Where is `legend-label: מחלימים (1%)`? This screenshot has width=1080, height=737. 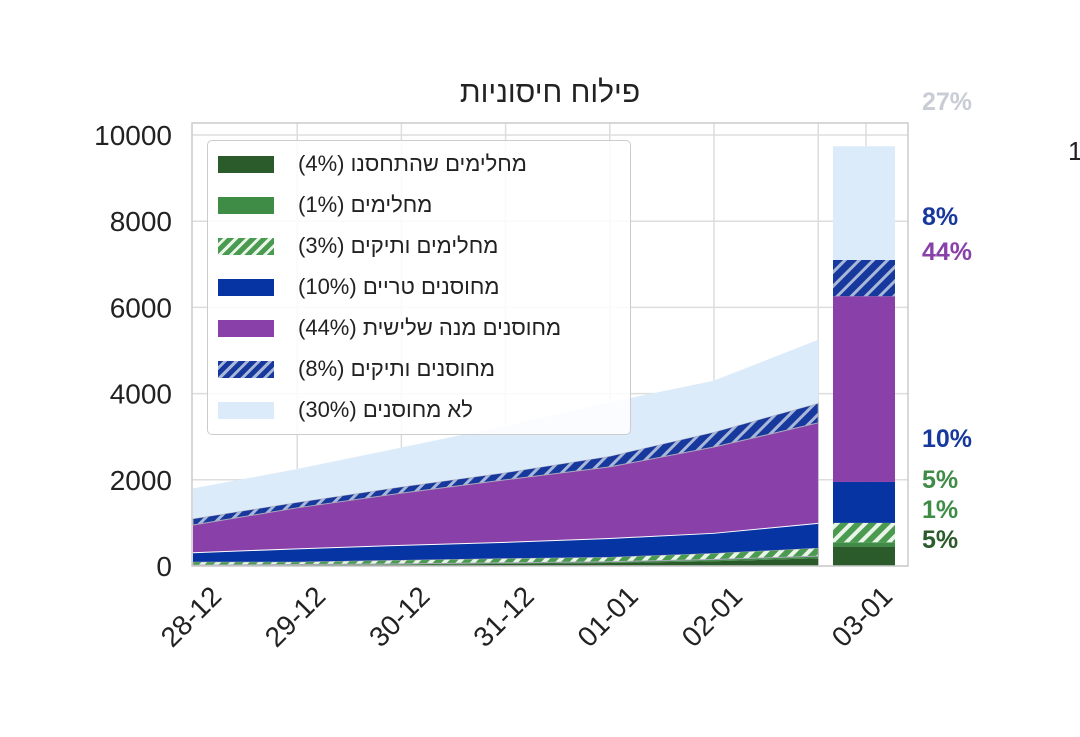 legend-label: מחלימים (1%) is located at coordinates (365, 204).